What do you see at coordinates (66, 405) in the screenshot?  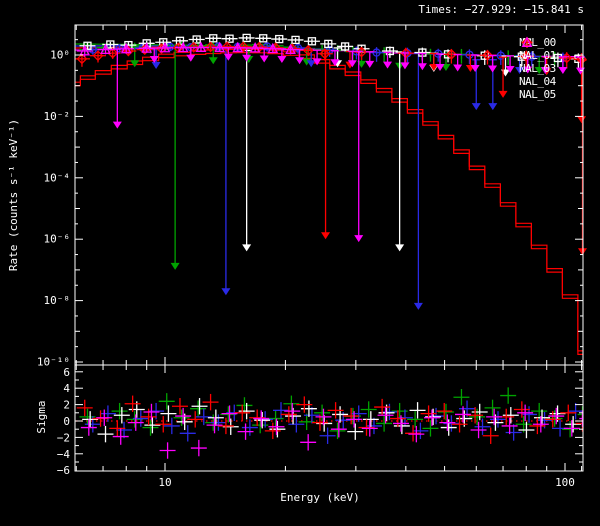 I see `sigma-tick-label: 2` at bounding box center [66, 405].